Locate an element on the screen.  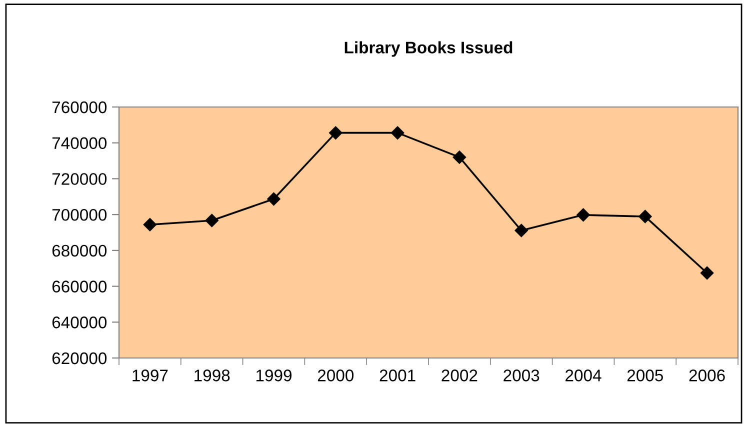
y-tick-label: 680000 is located at coordinates (79, 250).